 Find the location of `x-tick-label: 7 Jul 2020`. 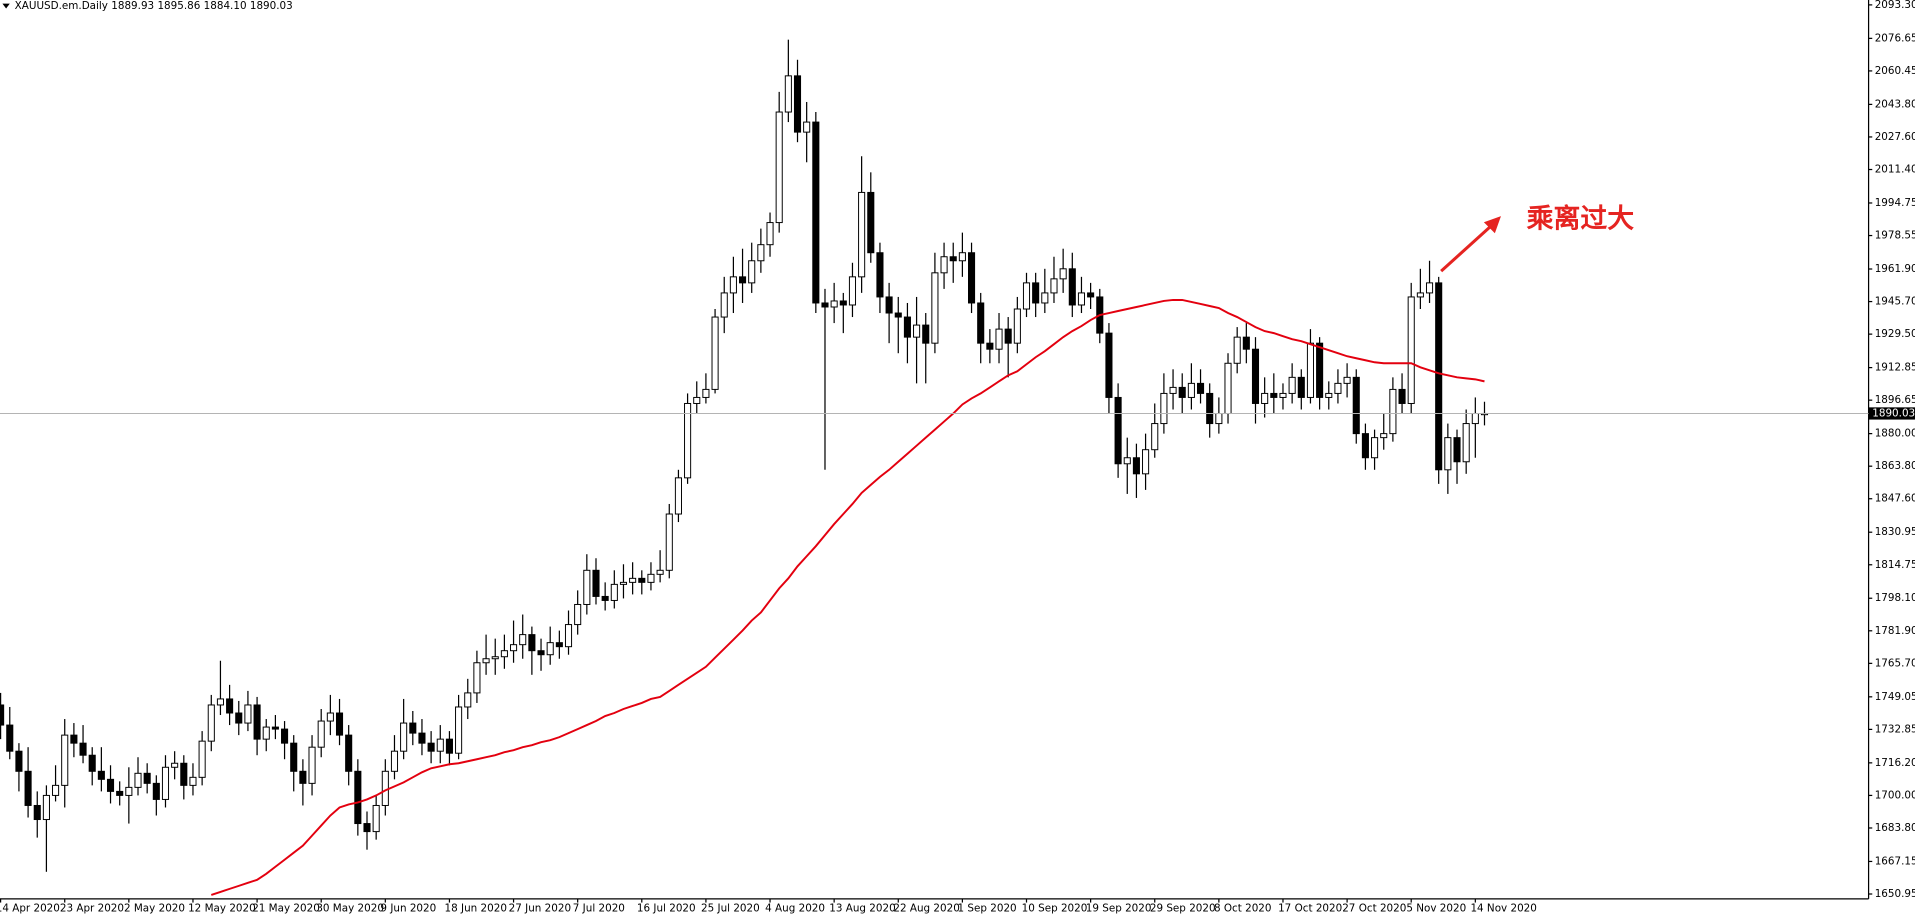

x-tick-label: 7 Jul 2020 is located at coordinates (599, 909).